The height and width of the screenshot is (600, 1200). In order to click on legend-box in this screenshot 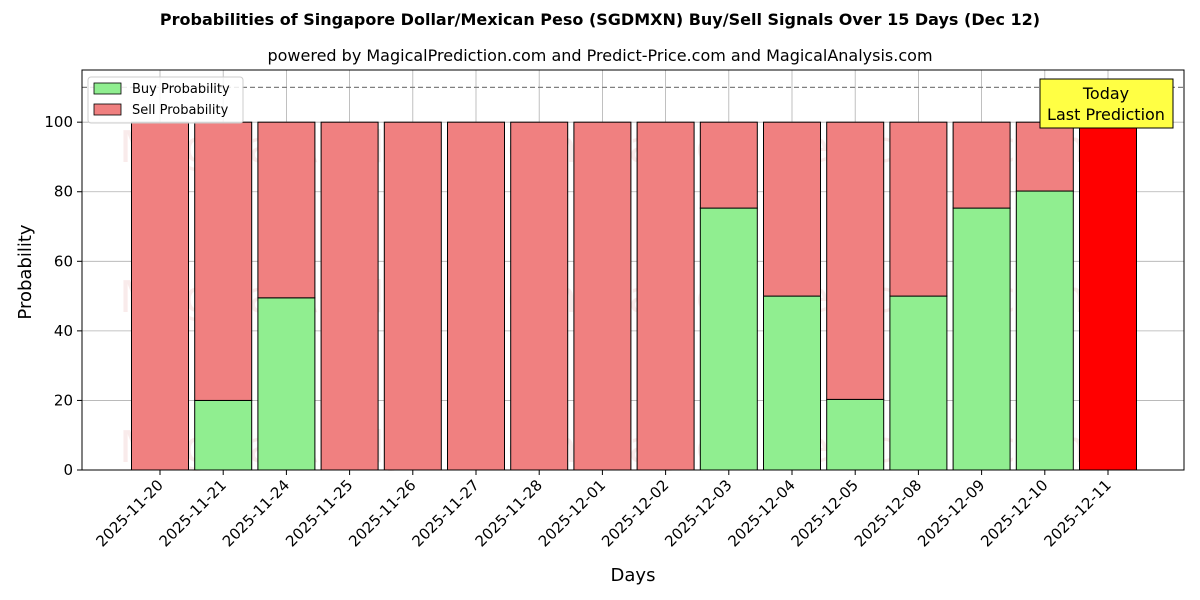, I will do `click(165, 100)`.